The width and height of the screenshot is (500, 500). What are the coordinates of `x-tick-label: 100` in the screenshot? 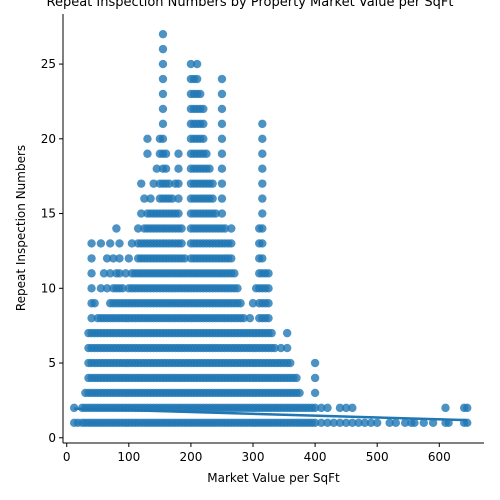 It's located at (128, 457).